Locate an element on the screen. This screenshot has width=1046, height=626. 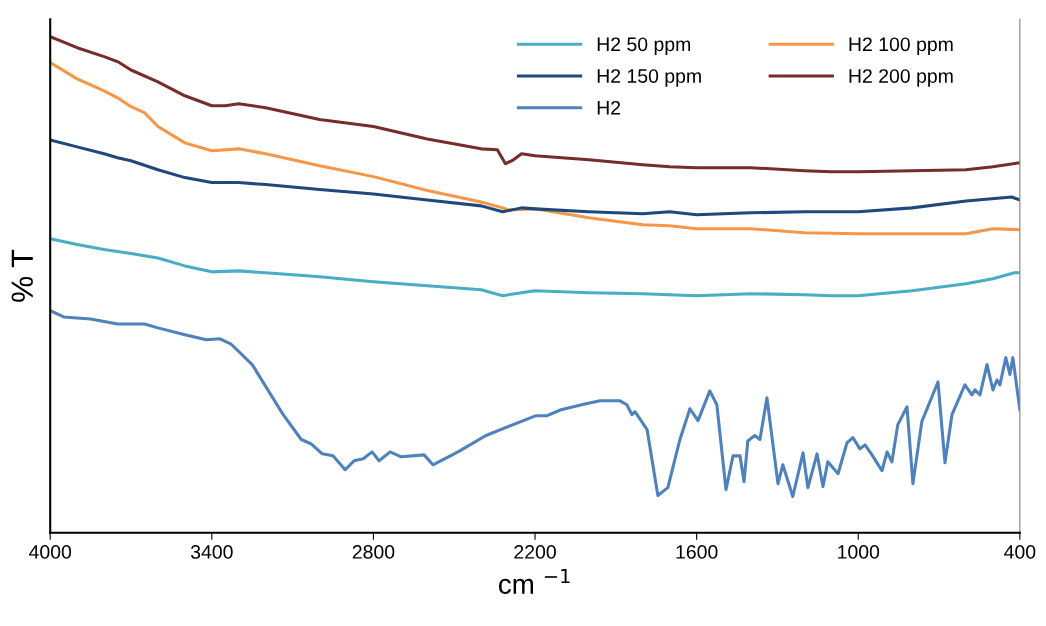
x-tick-label: 1600 is located at coordinates (697, 552).